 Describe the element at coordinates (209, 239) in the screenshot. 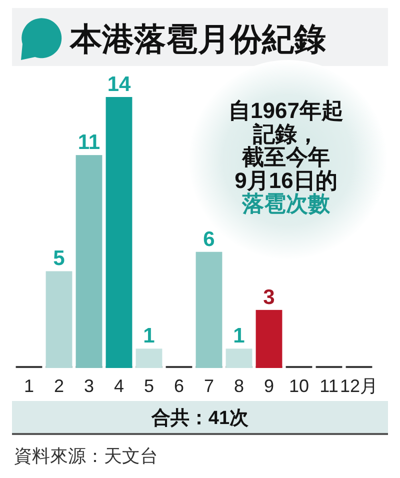

I see `data-label: 6` at that location.